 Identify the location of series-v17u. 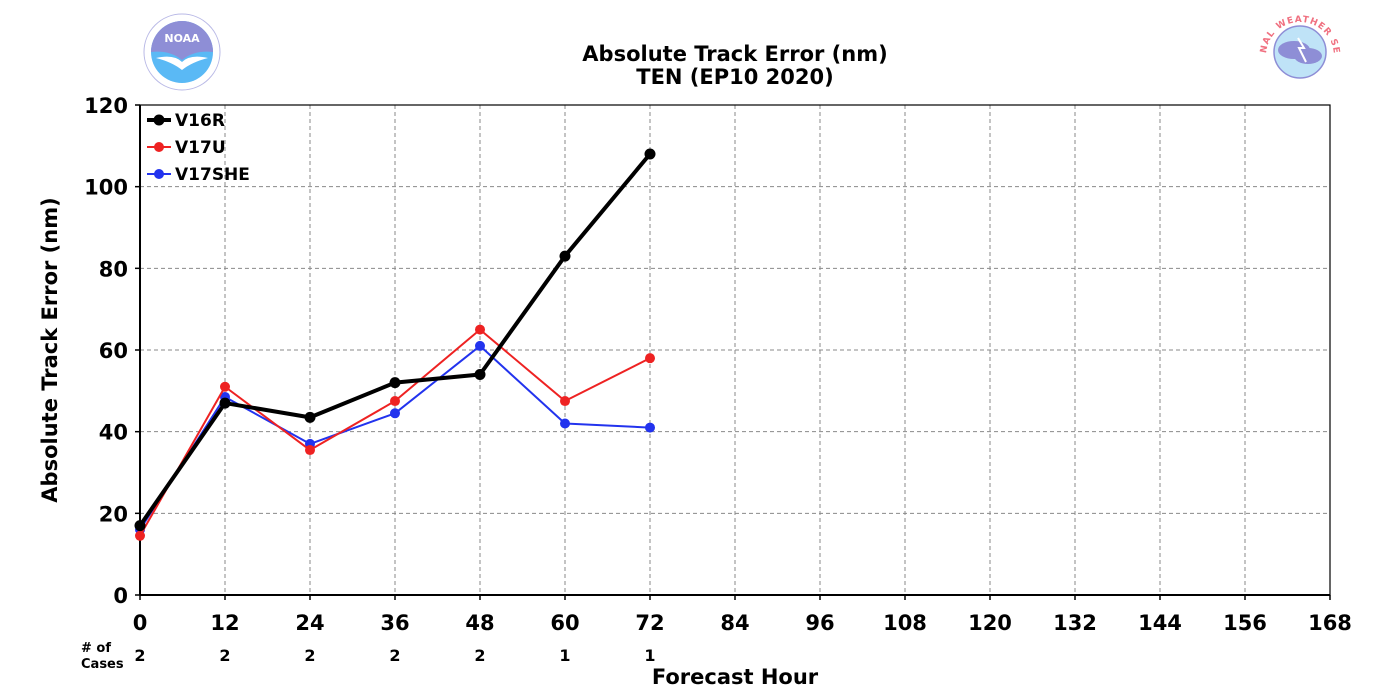
(395, 432).